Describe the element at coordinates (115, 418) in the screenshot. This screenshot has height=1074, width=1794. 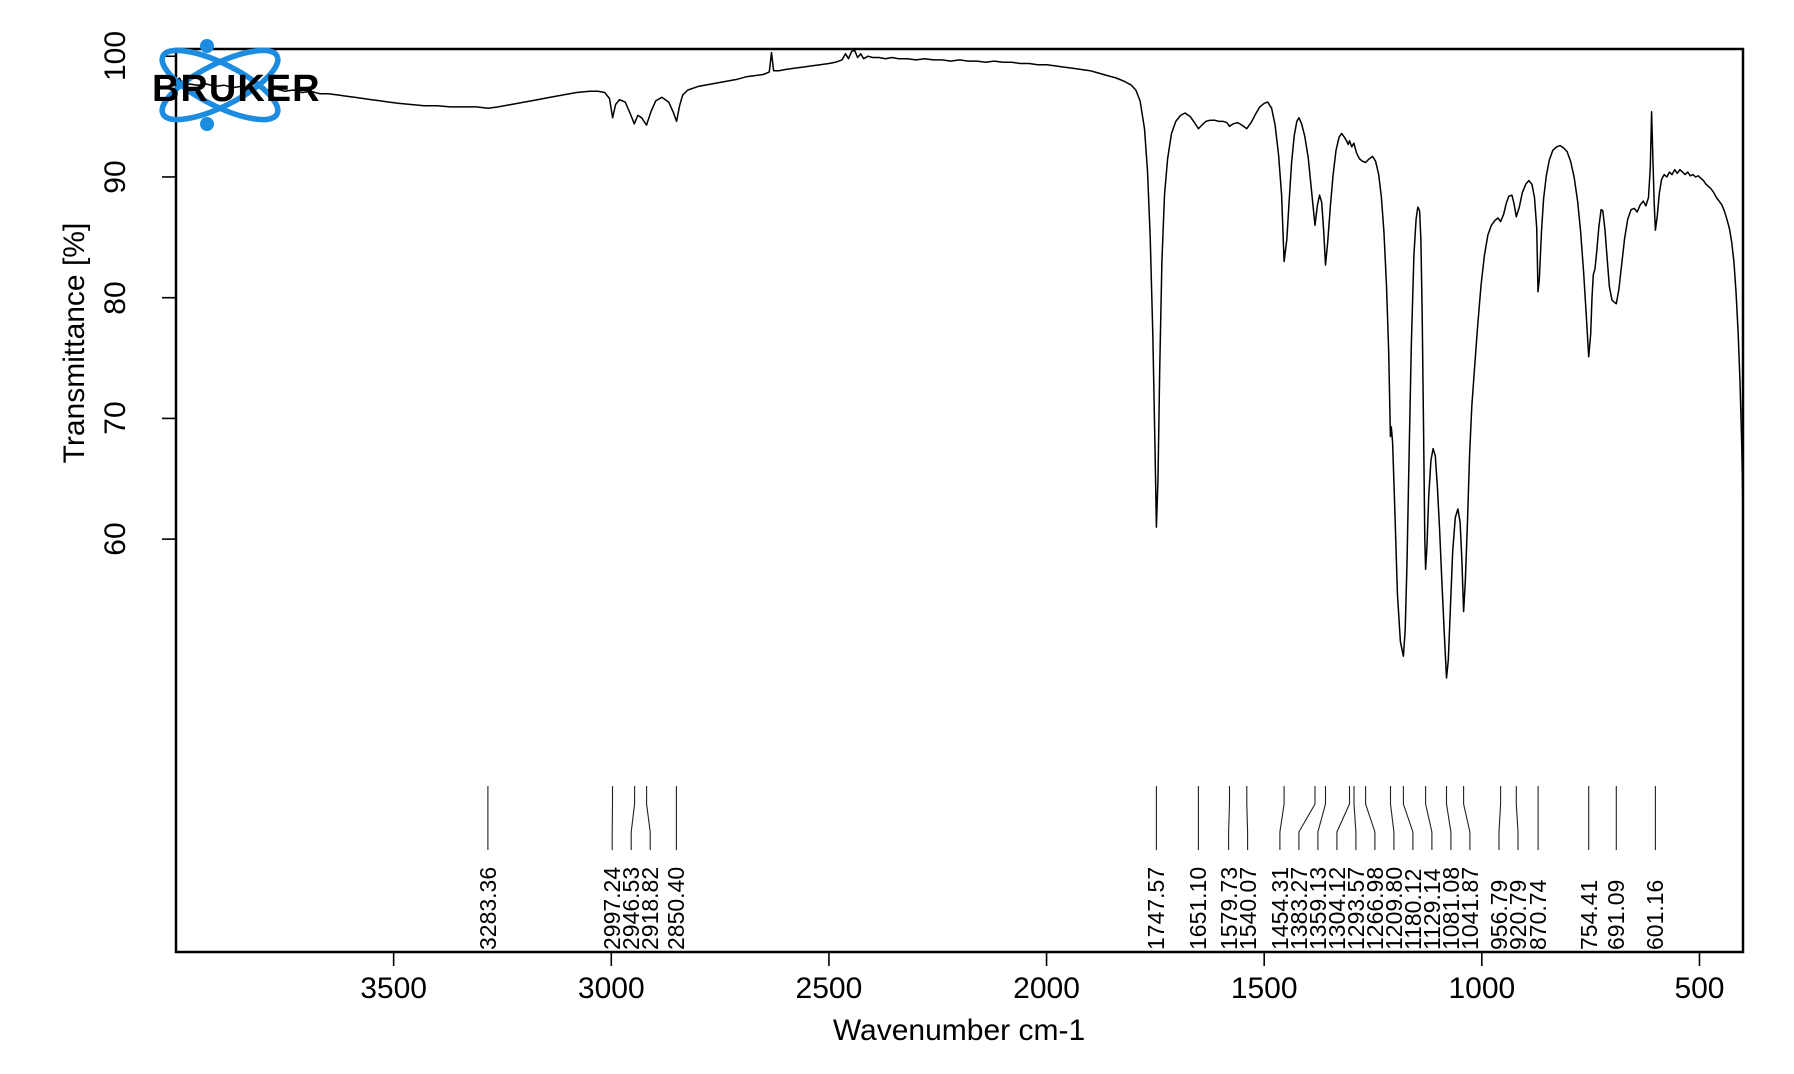
I see `y-tick-label: 70` at that location.